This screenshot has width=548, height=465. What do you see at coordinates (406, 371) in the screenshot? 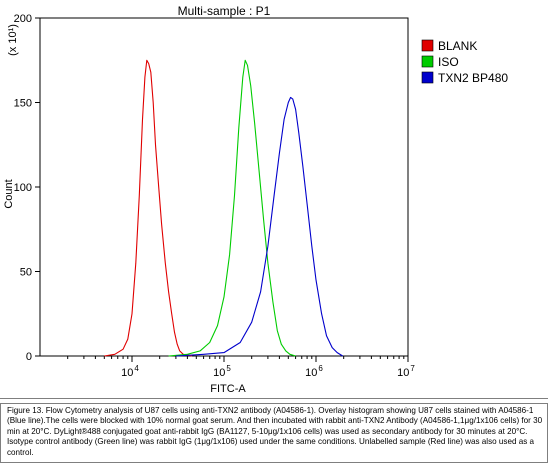
I see `x-tick-label: 10⁷` at bounding box center [406, 371].